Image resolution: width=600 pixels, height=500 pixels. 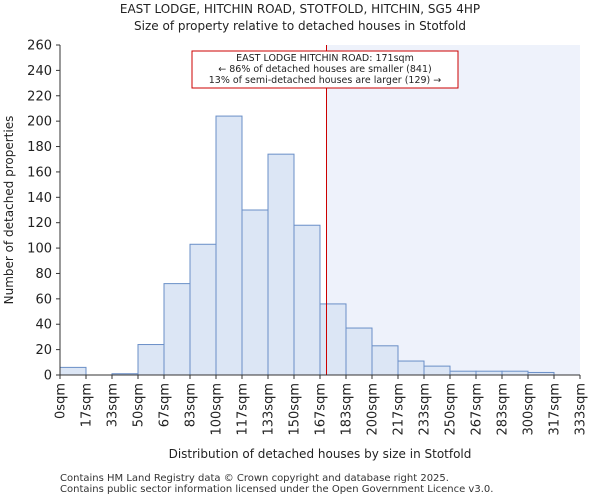 What do you see at coordinates (39, 71) in the screenshot?
I see `y-tick-label: 240` at bounding box center [39, 71].